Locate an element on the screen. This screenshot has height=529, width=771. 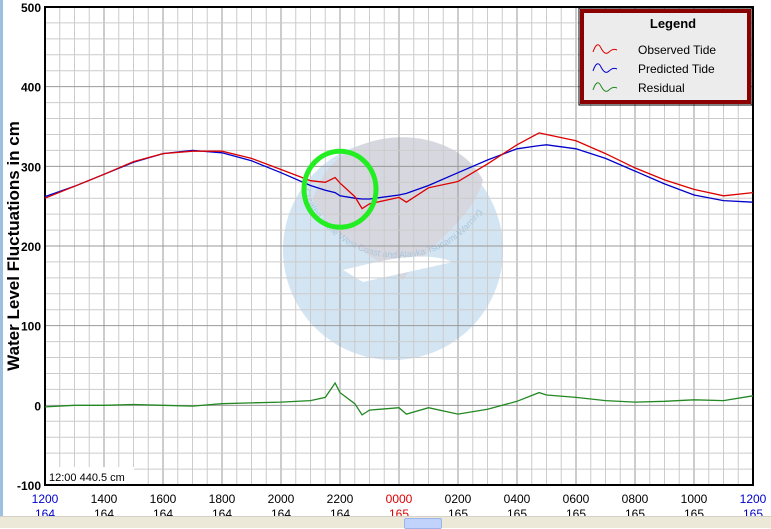
x-tick-time: 1600 is located at coordinates (163, 499).